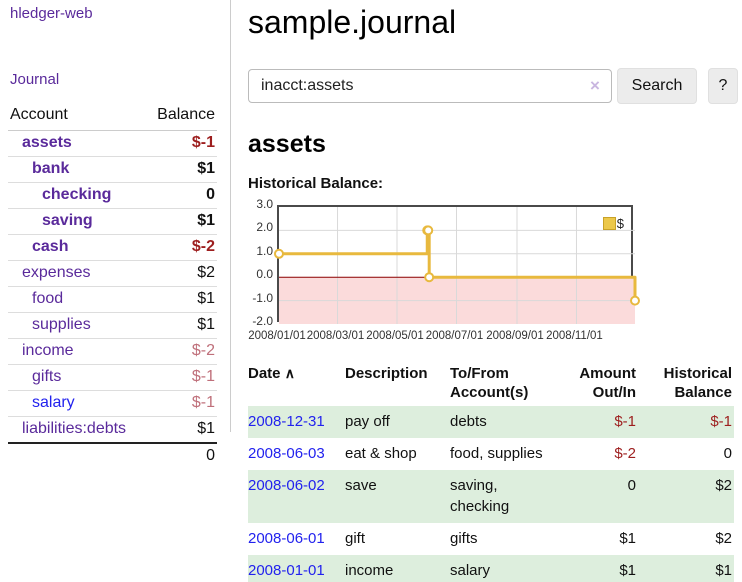 The image size is (742, 582). What do you see at coordinates (454, 336) in the screenshot?
I see `x-axis-tick-label: 2008/07/01` at bounding box center [454, 336].